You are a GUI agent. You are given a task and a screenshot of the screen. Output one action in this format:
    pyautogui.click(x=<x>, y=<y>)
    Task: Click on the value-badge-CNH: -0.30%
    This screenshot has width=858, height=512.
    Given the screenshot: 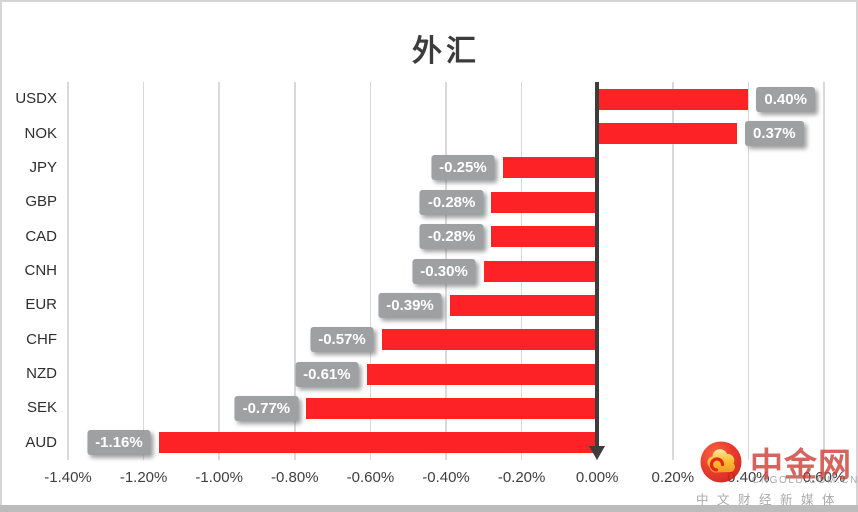 What is the action you would take?
    pyautogui.click(x=444, y=271)
    